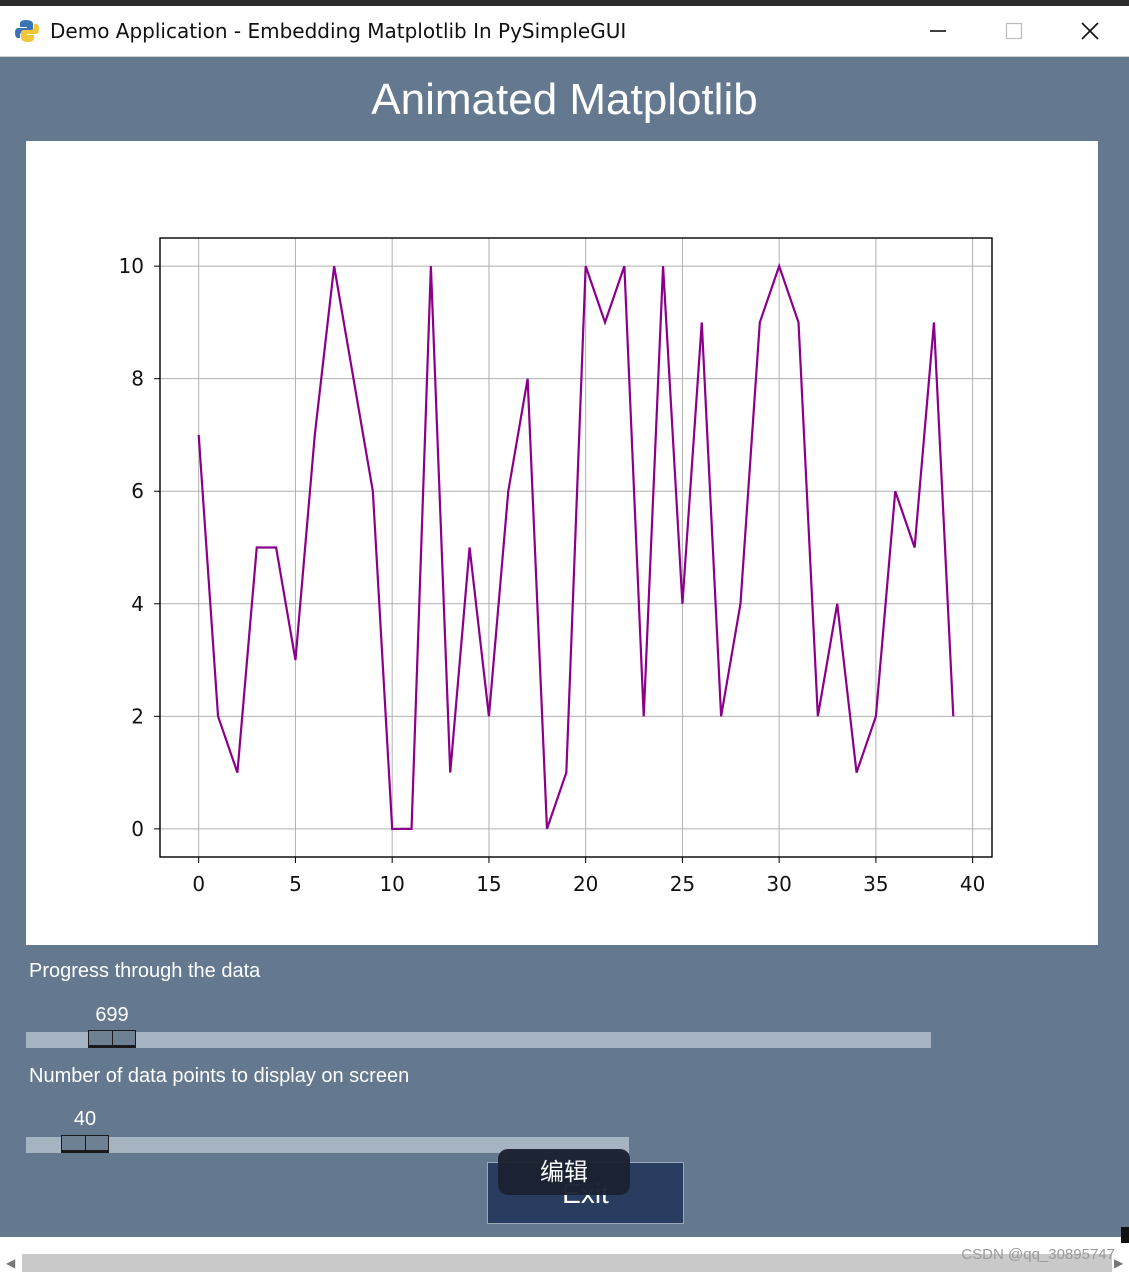 This screenshot has width=1129, height=1272. Describe the element at coordinates (85, 1144) in the screenshot. I see `points-slider-thumb` at that location.